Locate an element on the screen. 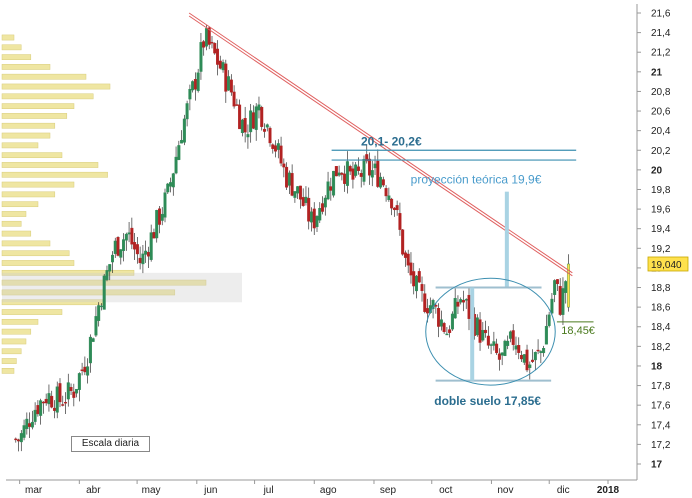  price-tick-label: 20,2 is located at coordinates (661, 151).